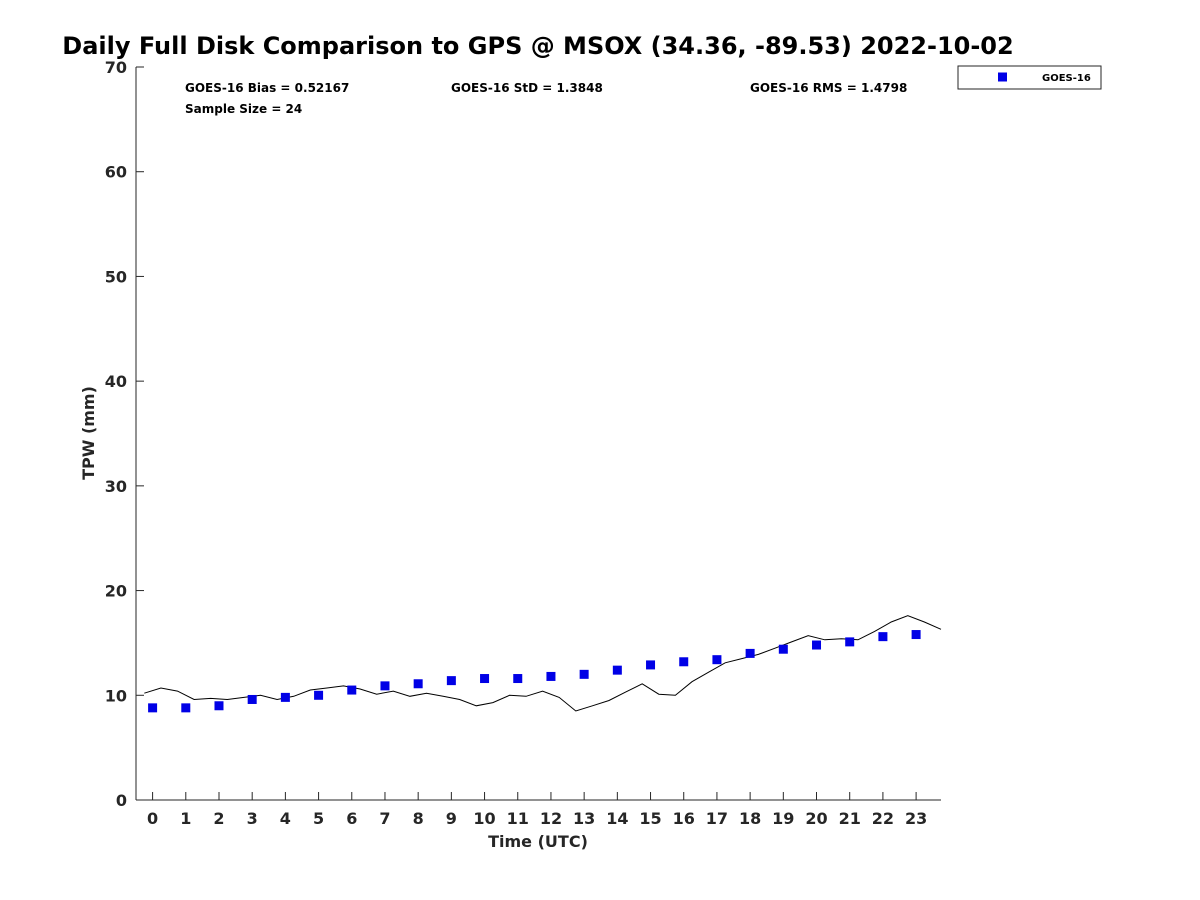 The height and width of the screenshot is (900, 1200). I want to click on x-tick-label: 9, so click(451, 818).